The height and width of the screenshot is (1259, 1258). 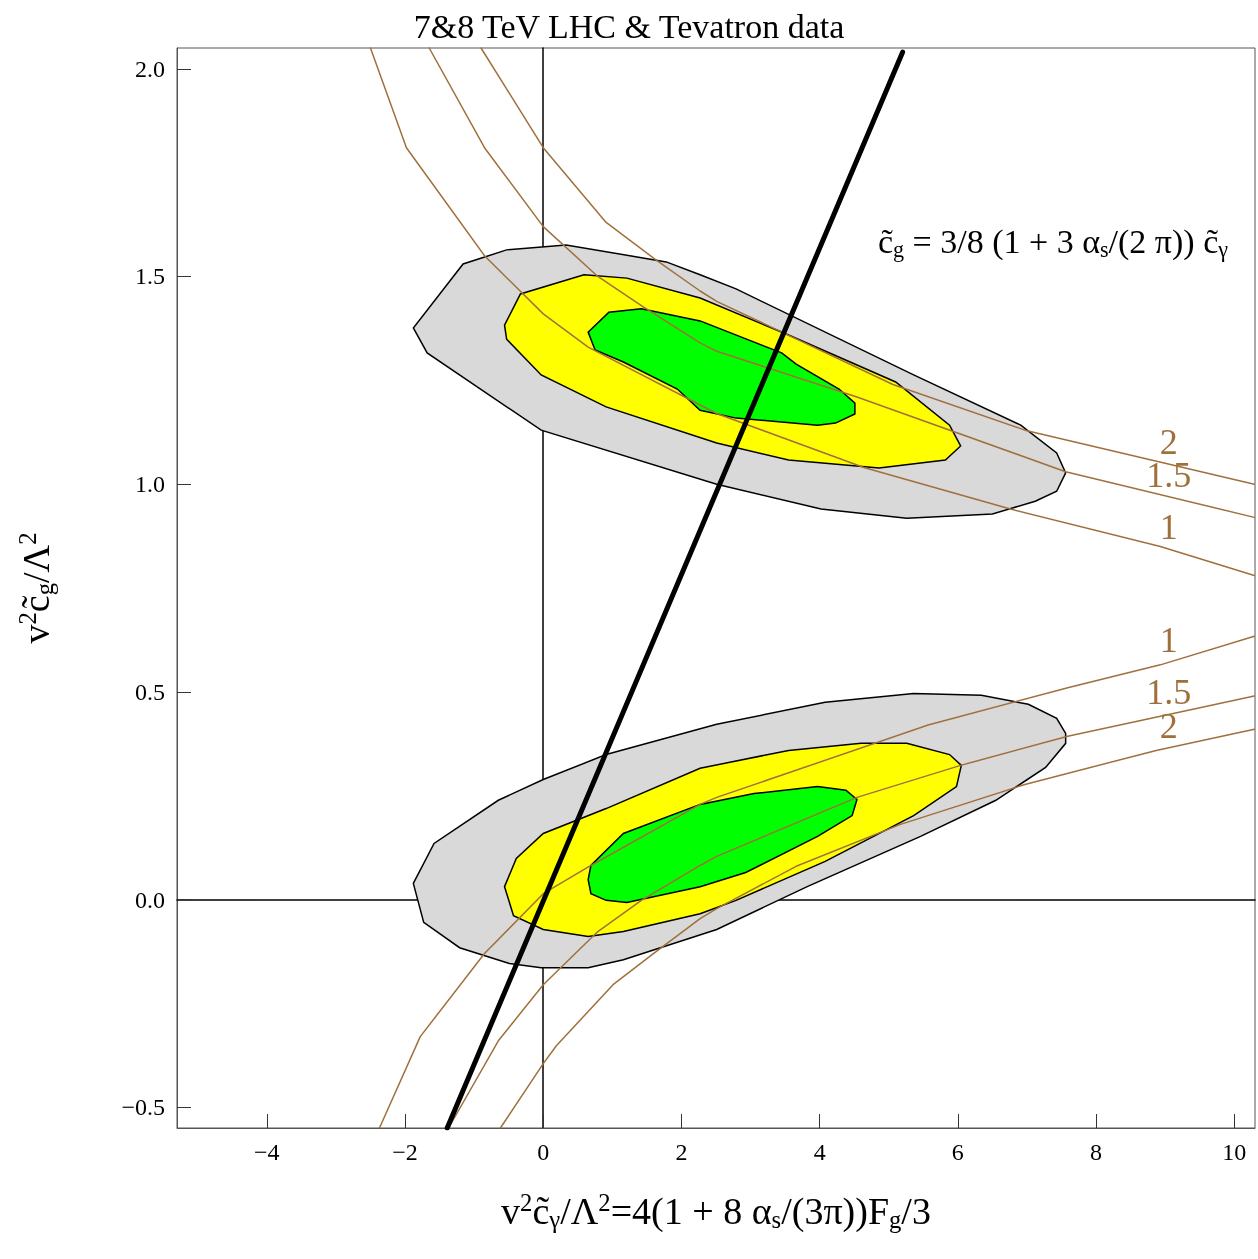 What do you see at coordinates (819, 1152) in the screenshot?
I see `x-tick-label: 4` at bounding box center [819, 1152].